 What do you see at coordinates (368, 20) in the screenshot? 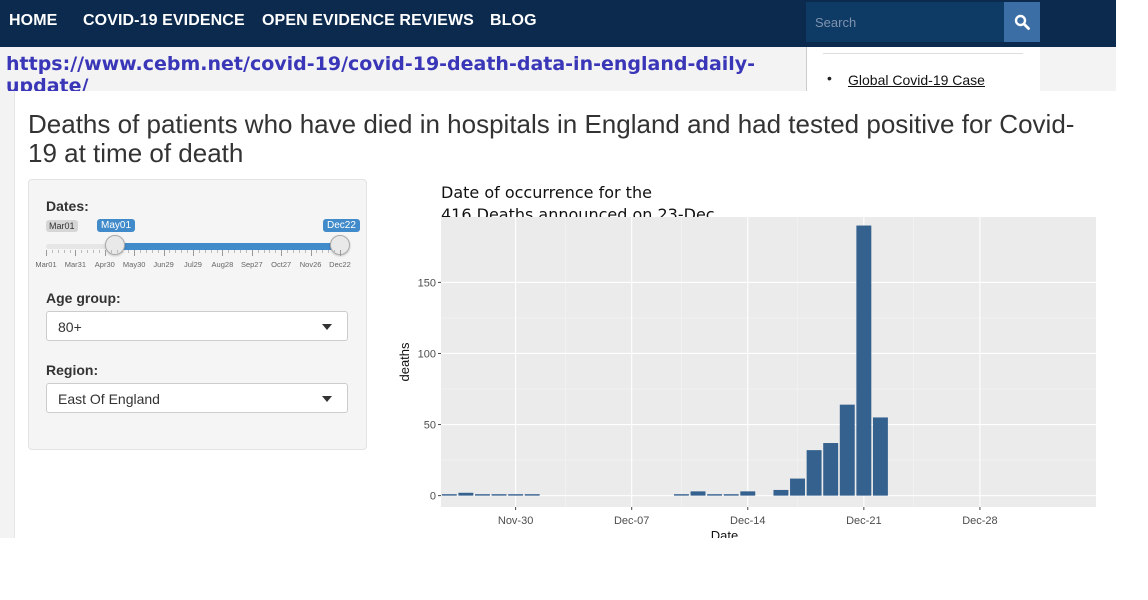
I see `nav-open-evidence-reviews-link: OPEN EVIDENCE REVIEWS` at bounding box center [368, 20].